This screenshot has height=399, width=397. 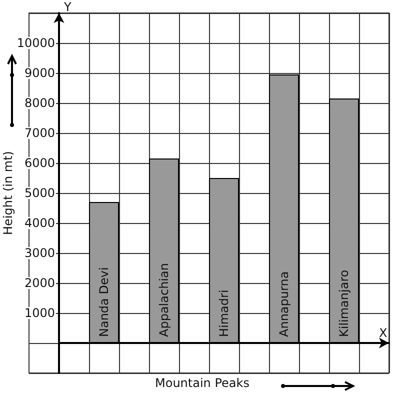 I want to click on y-tick-label: 3000, so click(x=39, y=253).